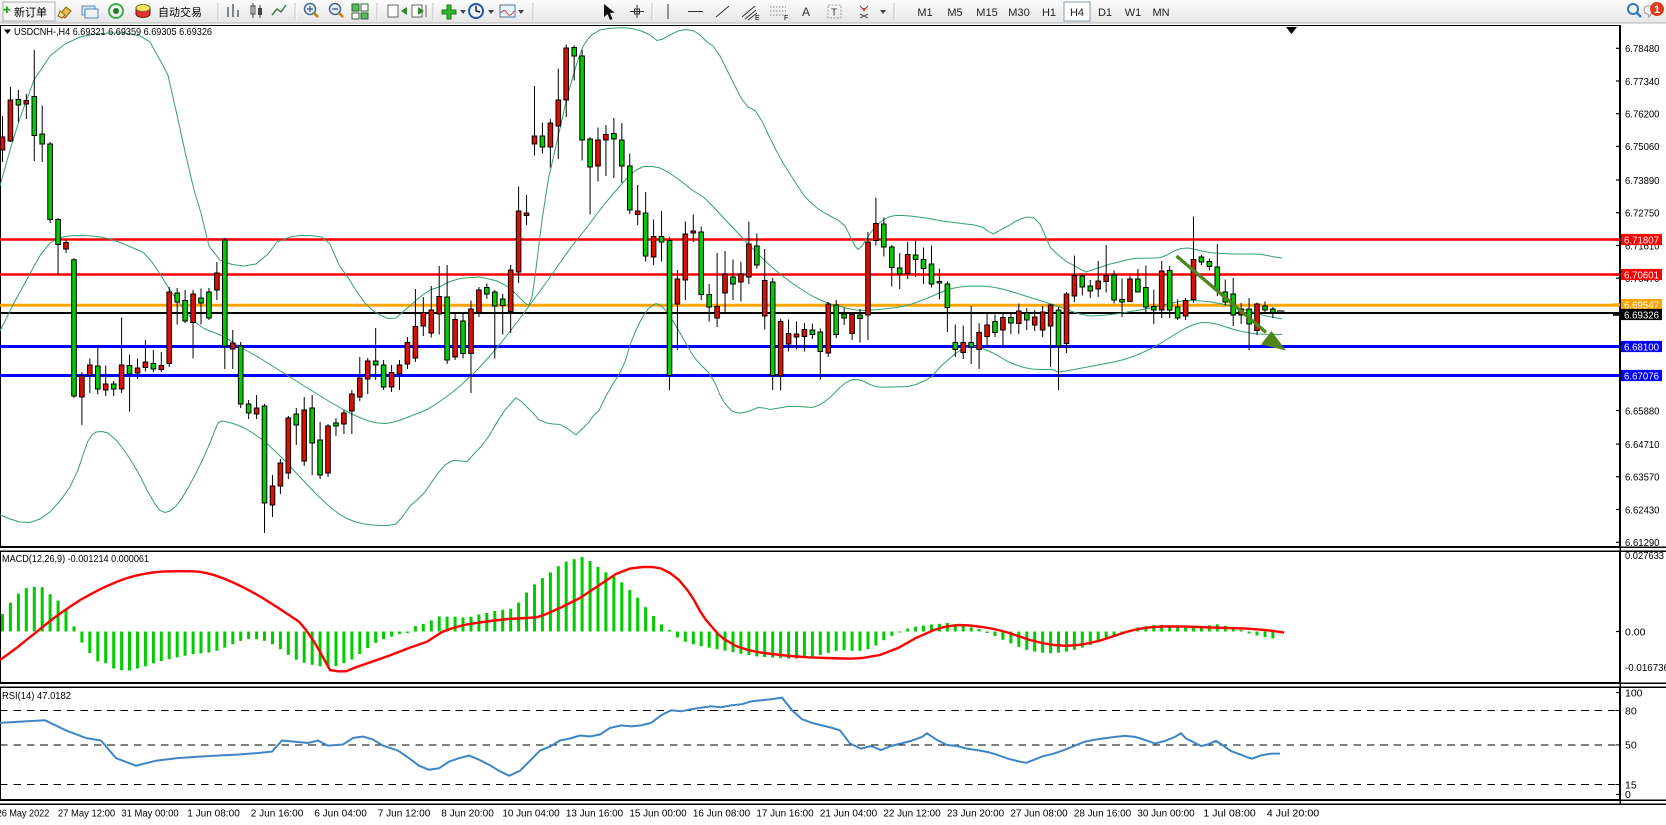 The image size is (1666, 825). I want to click on svg-text: 自动交易, so click(180, 12).